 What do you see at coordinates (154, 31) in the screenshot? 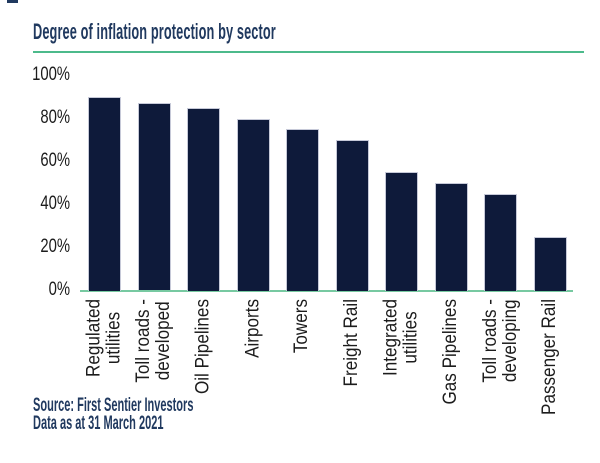
I see `chart-title: Degree of inflation protection by sector` at bounding box center [154, 31].